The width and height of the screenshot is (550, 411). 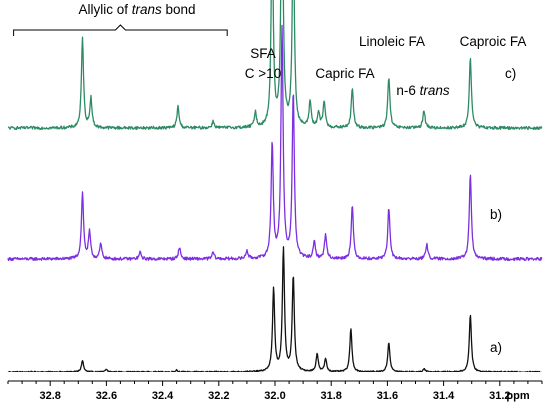 I want to click on x-tick-label: 31.4, so click(x=444, y=396).